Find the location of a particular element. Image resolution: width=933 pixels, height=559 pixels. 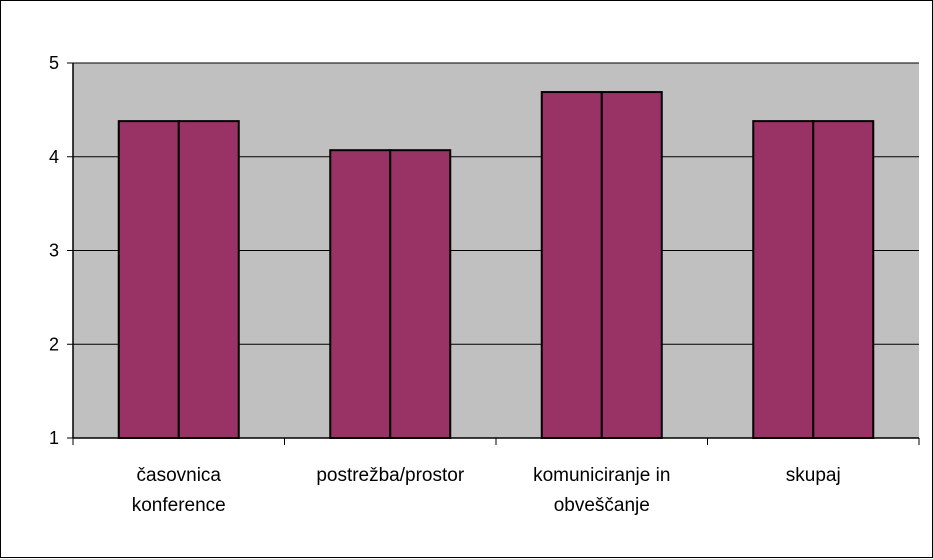

x-category-label-line: postrežba/prostor is located at coordinates (390, 475).